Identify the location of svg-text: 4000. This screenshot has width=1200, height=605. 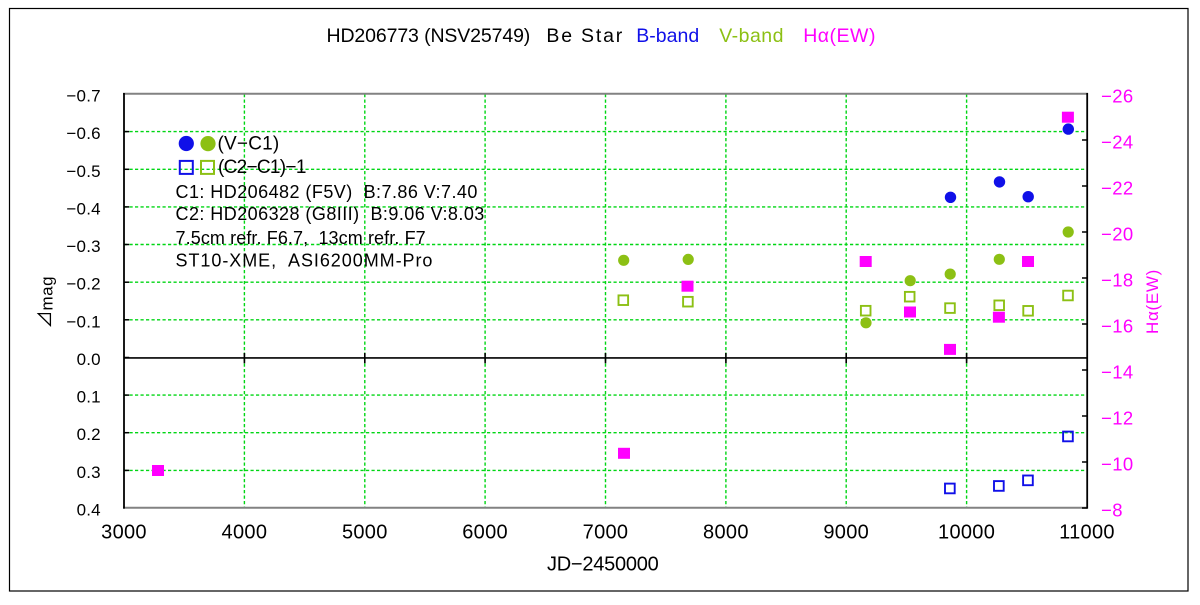
(245, 533).